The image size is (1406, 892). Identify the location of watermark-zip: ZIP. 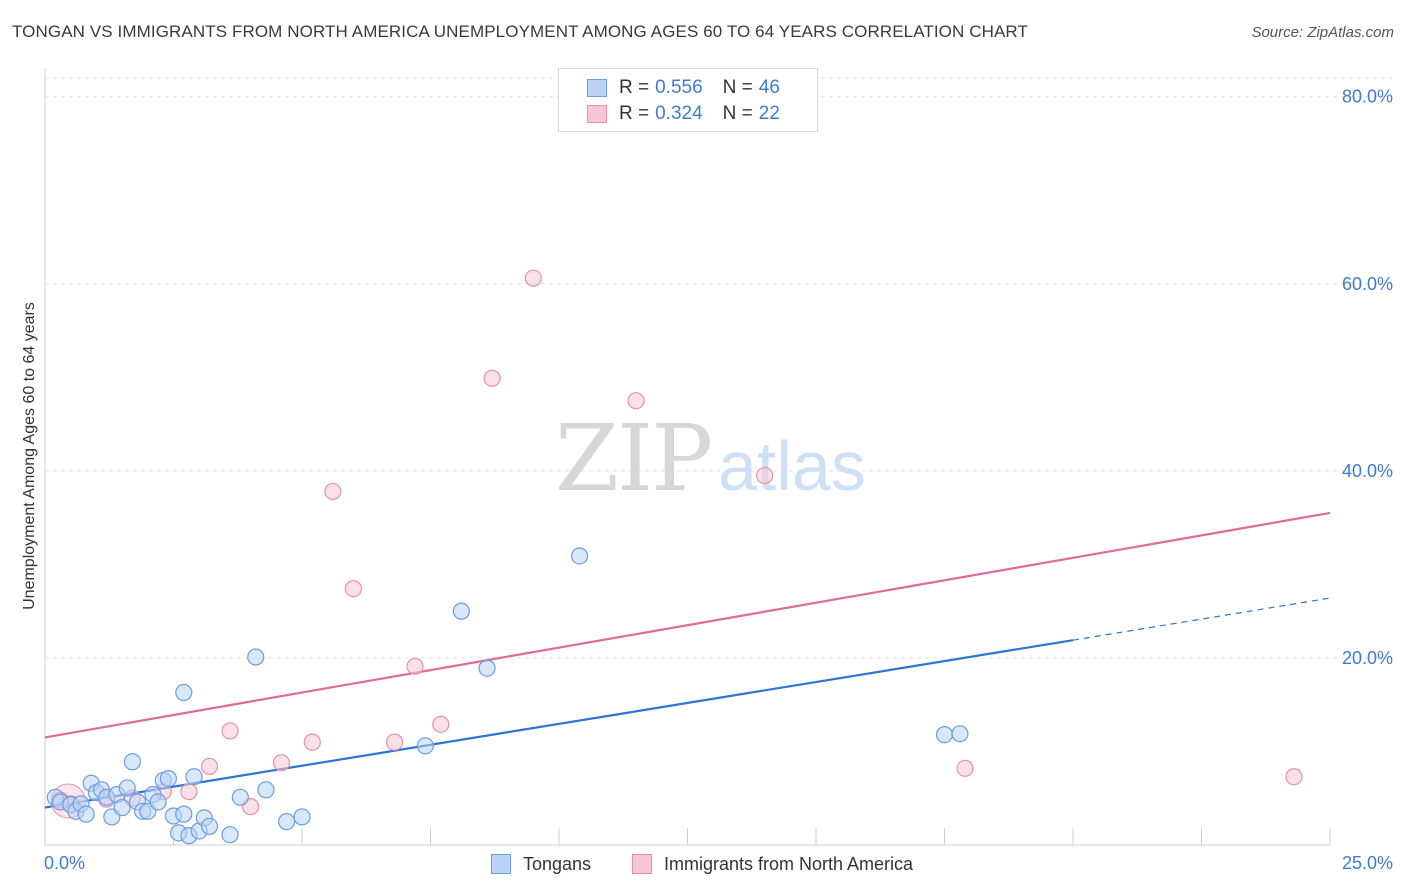
(633, 458).